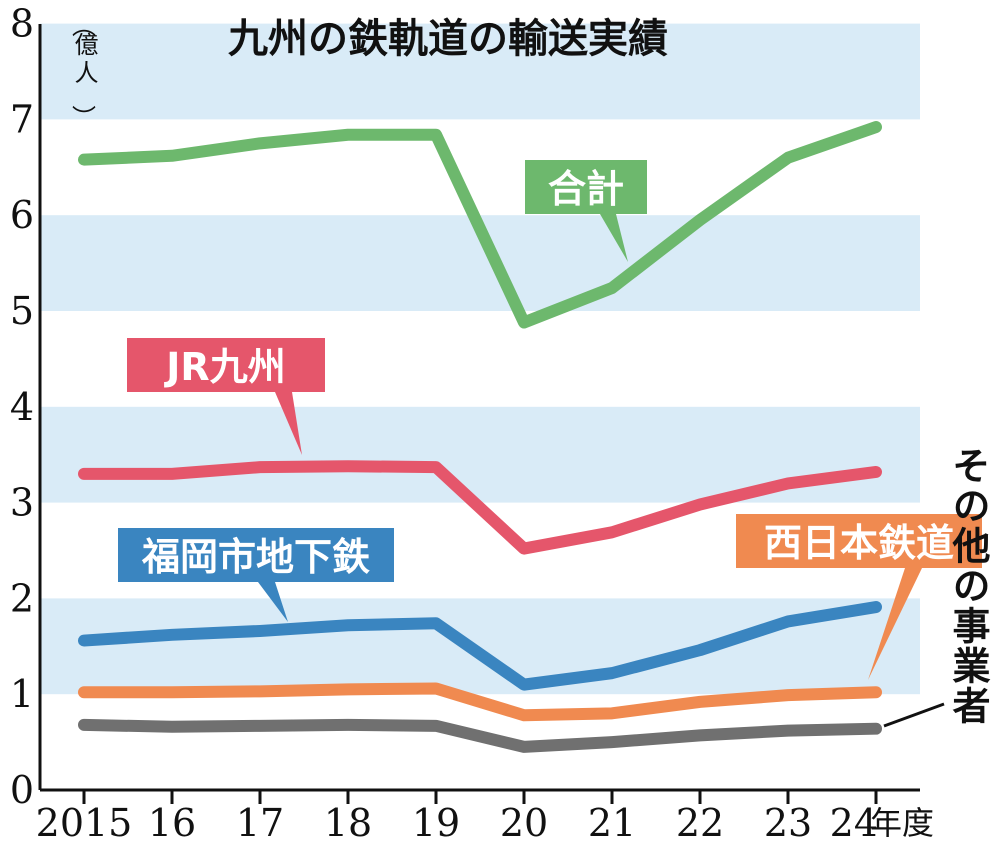 Image resolution: width=1000 pixels, height=853 pixels. I want to click on label-total-box, so click(586, 187).